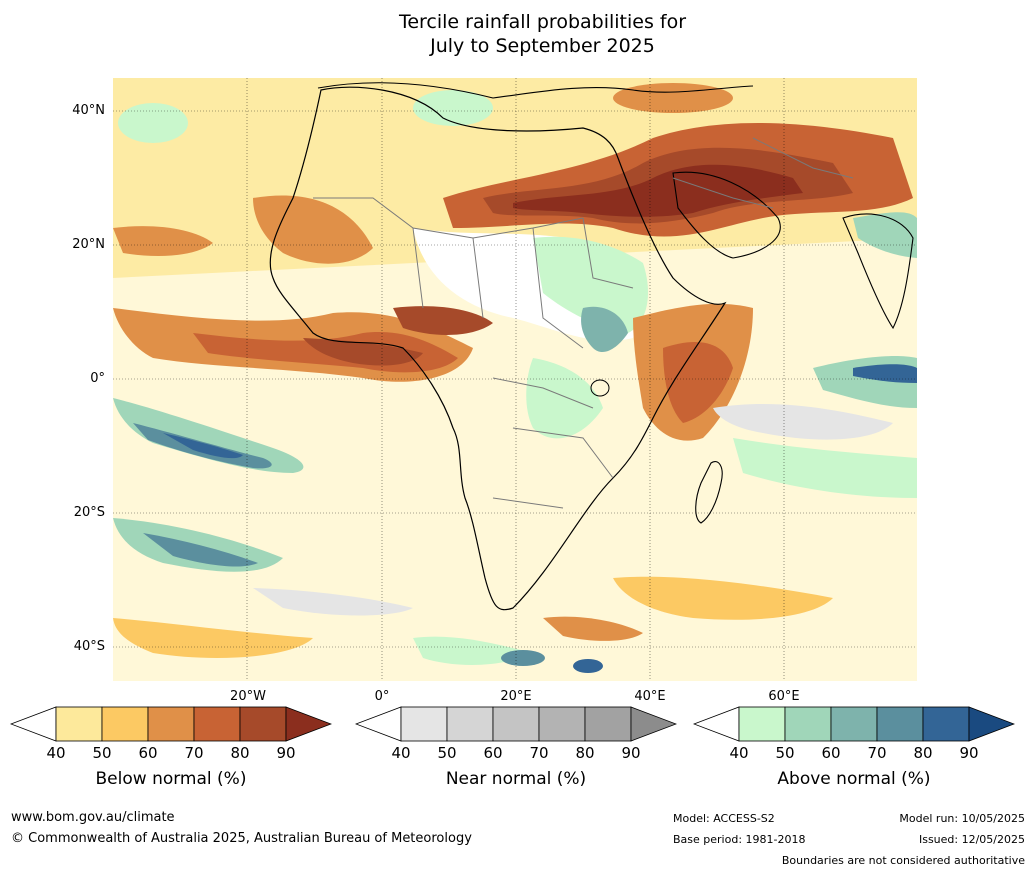 This screenshot has width=1035, height=873. I want to click on tick-near-90: 90, so click(631, 753).